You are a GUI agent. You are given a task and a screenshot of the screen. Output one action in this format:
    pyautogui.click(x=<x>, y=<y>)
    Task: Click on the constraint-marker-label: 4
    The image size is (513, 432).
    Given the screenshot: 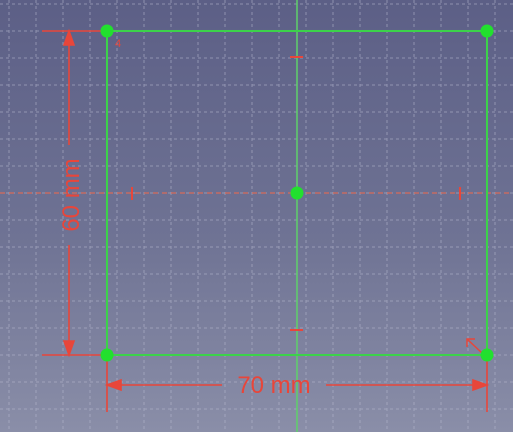 What is the action you would take?
    pyautogui.click(x=118, y=44)
    